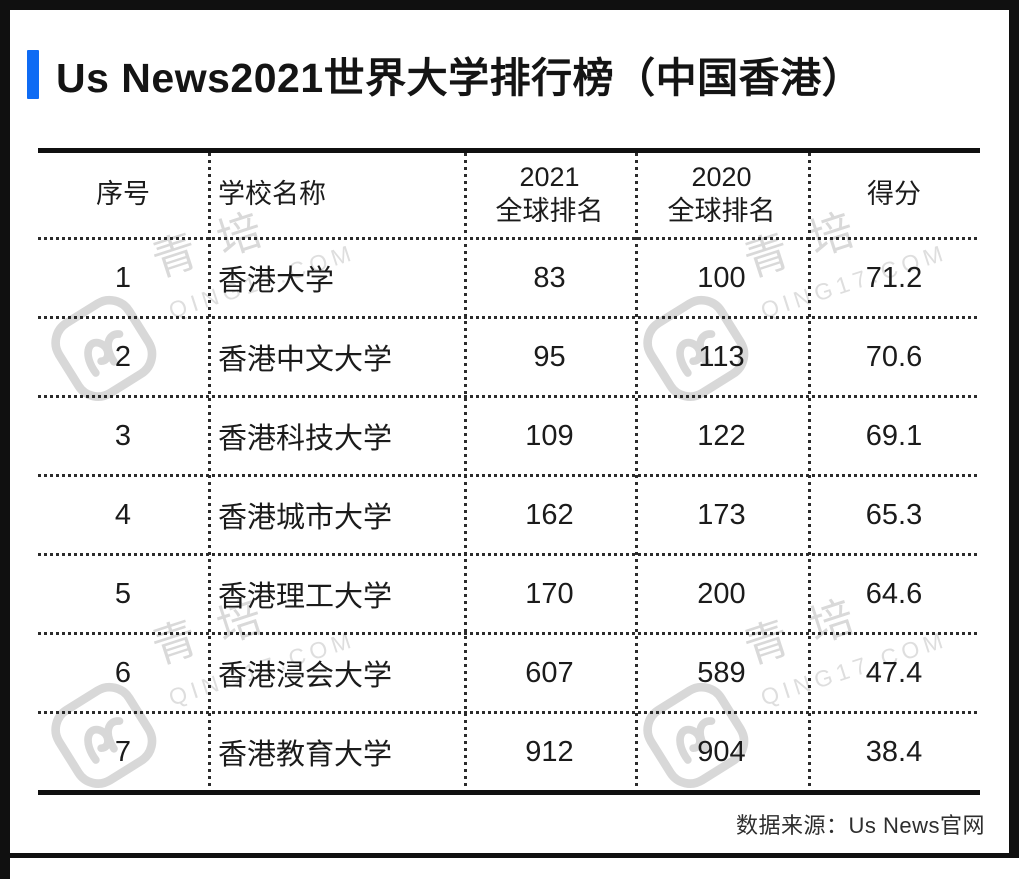 The image size is (1019, 879). What do you see at coordinates (509, 515) in the screenshot?
I see `table-row: 4 香港城市大学 162 173 65.3` at bounding box center [509, 515].